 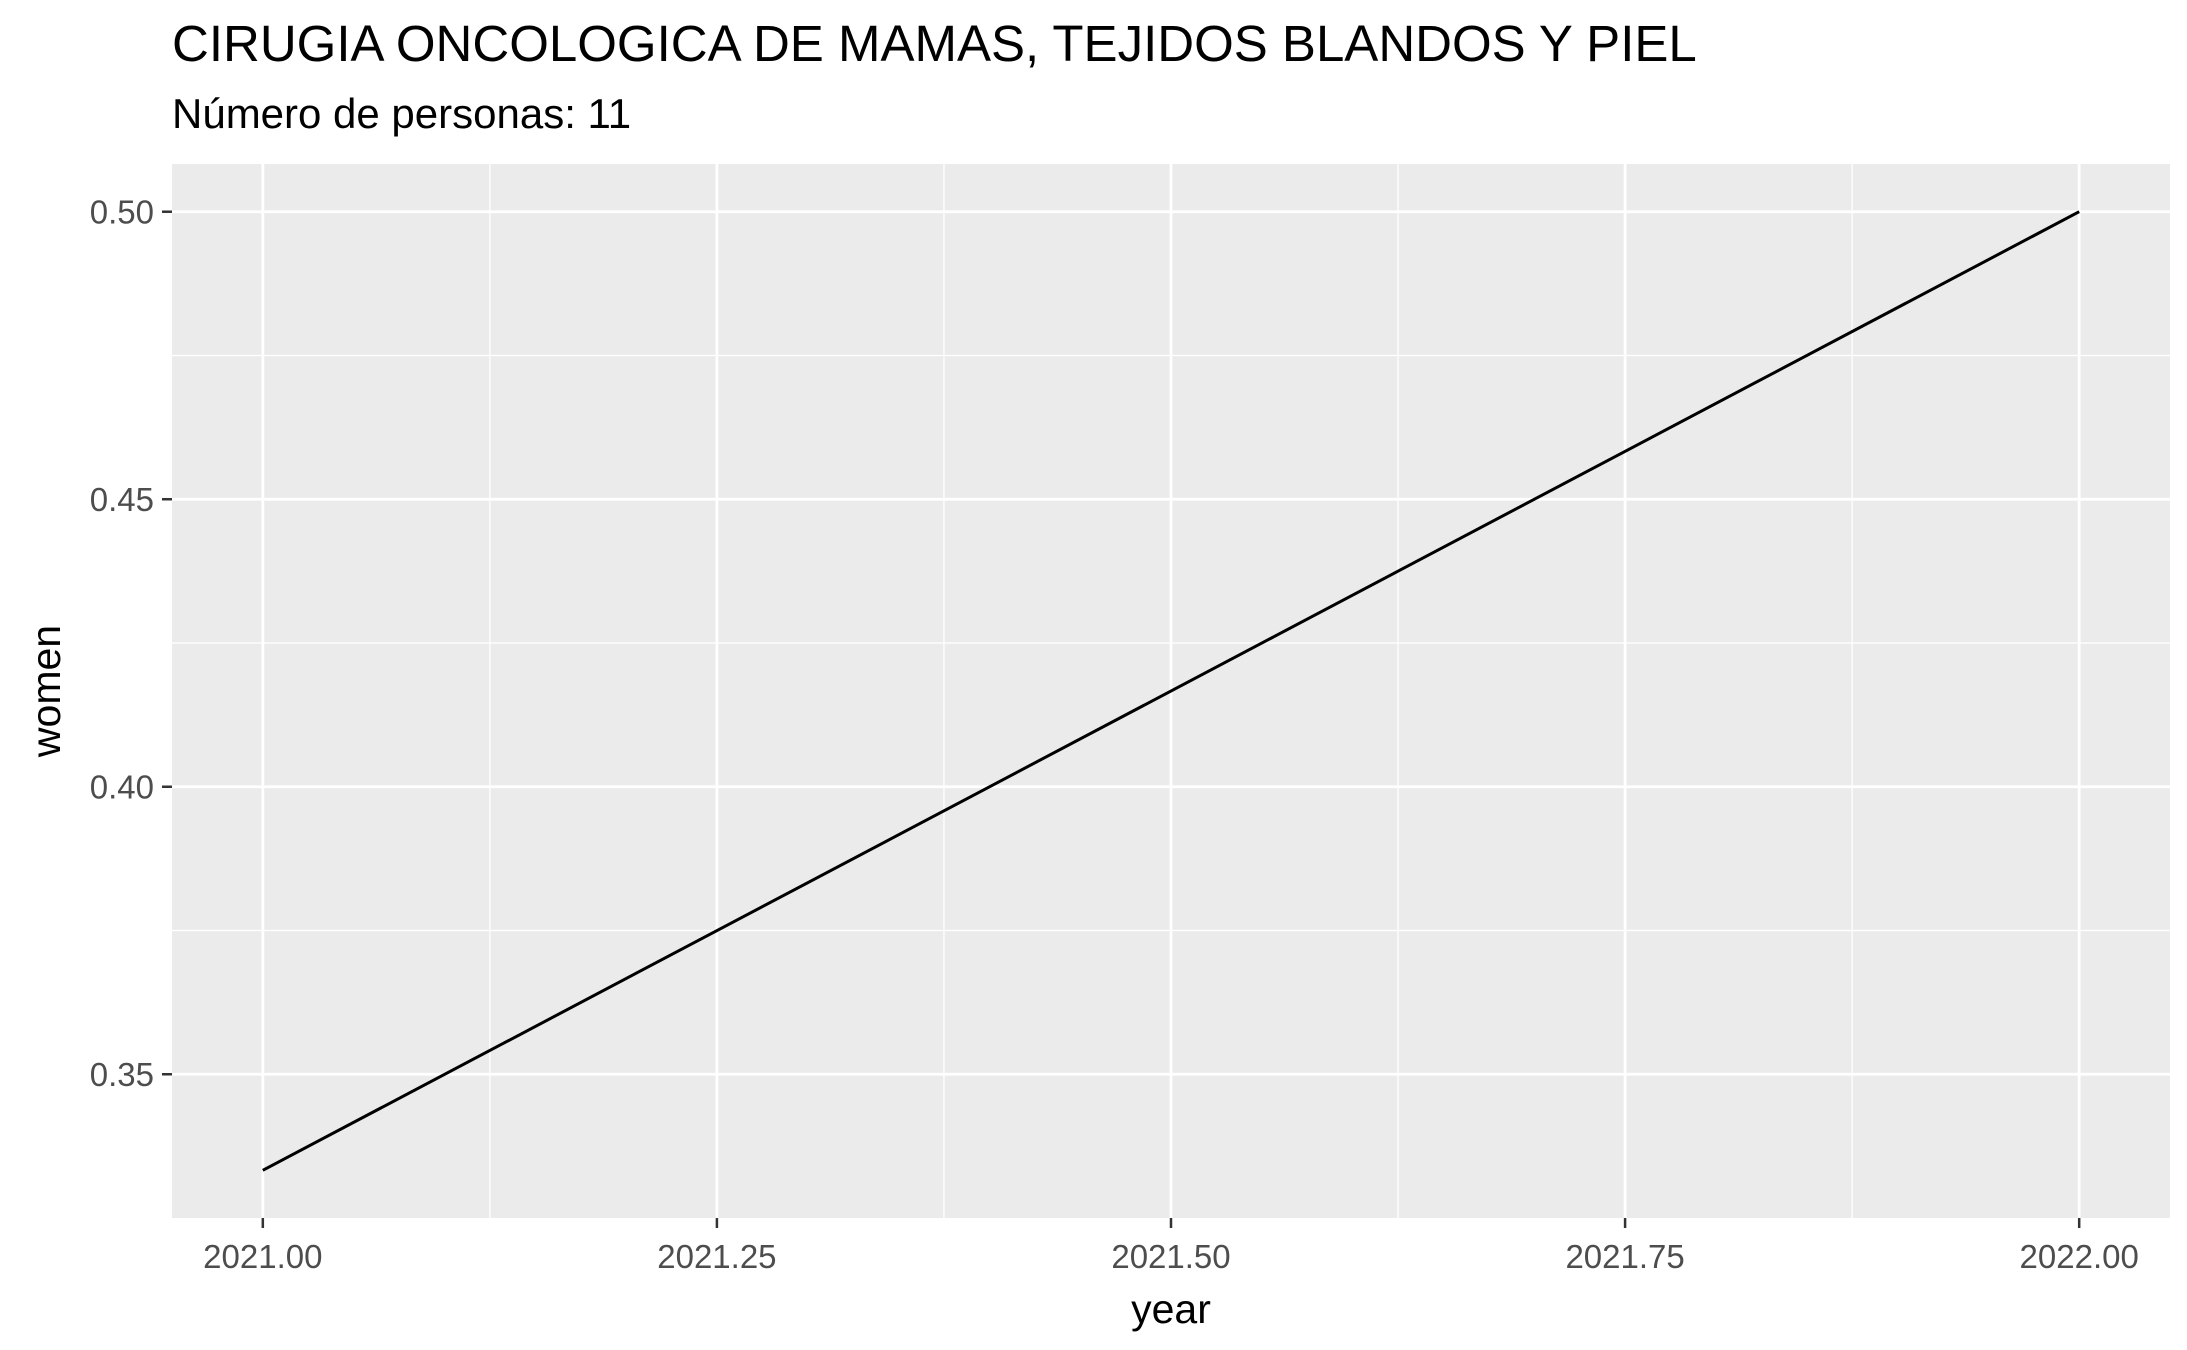 What do you see at coordinates (1171, 1309) in the screenshot?
I see `x-axis-title: year` at bounding box center [1171, 1309].